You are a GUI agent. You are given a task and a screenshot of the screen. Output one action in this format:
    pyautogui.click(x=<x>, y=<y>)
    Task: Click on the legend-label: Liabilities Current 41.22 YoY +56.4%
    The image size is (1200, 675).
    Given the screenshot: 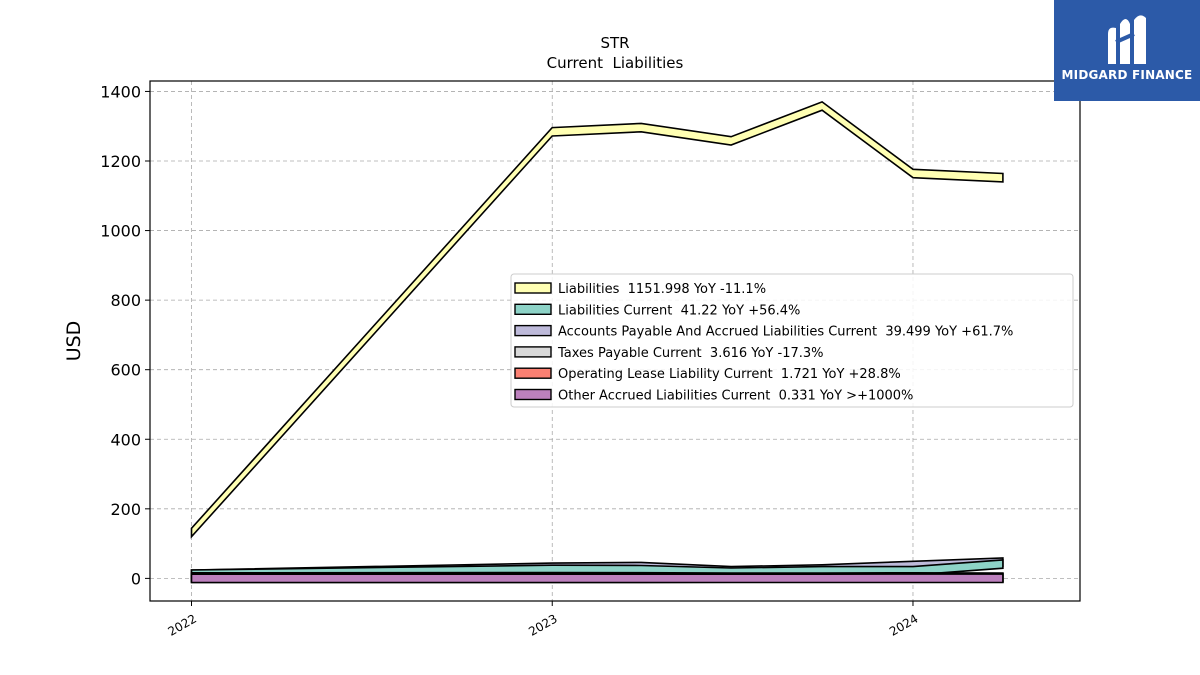 What is the action you would take?
    pyautogui.click(x=679, y=310)
    